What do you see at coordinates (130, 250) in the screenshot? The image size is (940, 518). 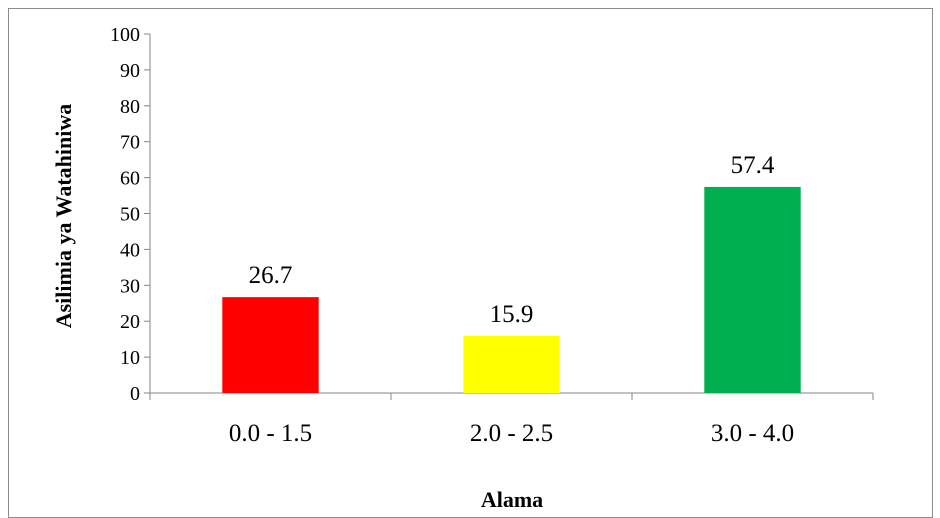 I see `y-tick-label: 40` at bounding box center [130, 250].